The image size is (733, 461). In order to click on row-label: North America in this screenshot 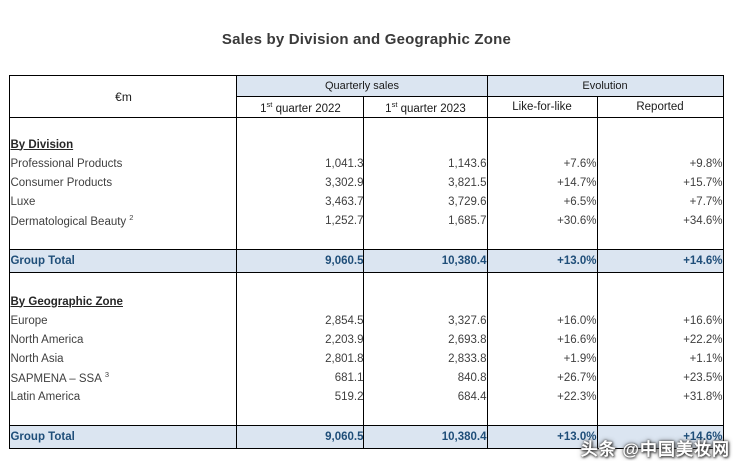, I will do `click(123, 339)`.